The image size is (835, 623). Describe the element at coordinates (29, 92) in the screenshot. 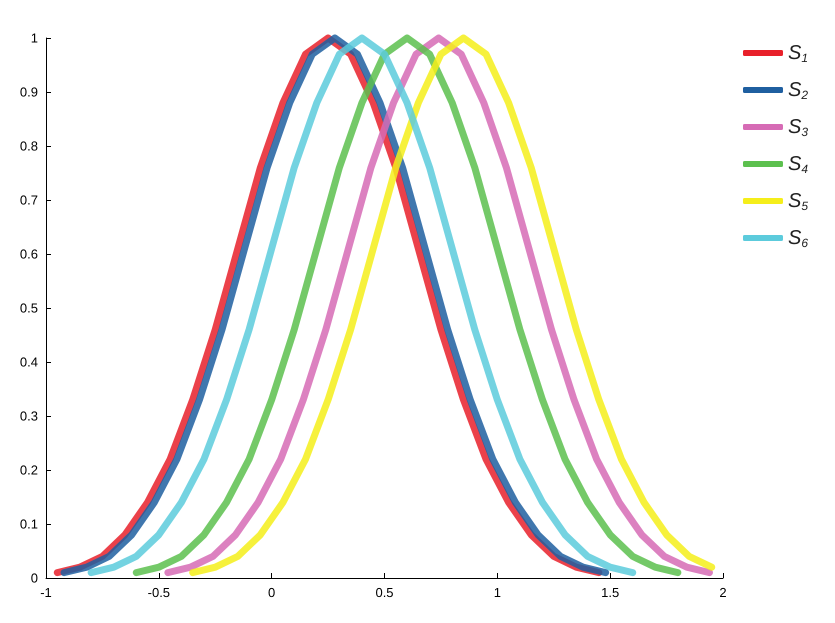

I see `y-tick-label: 0.9` at that location.